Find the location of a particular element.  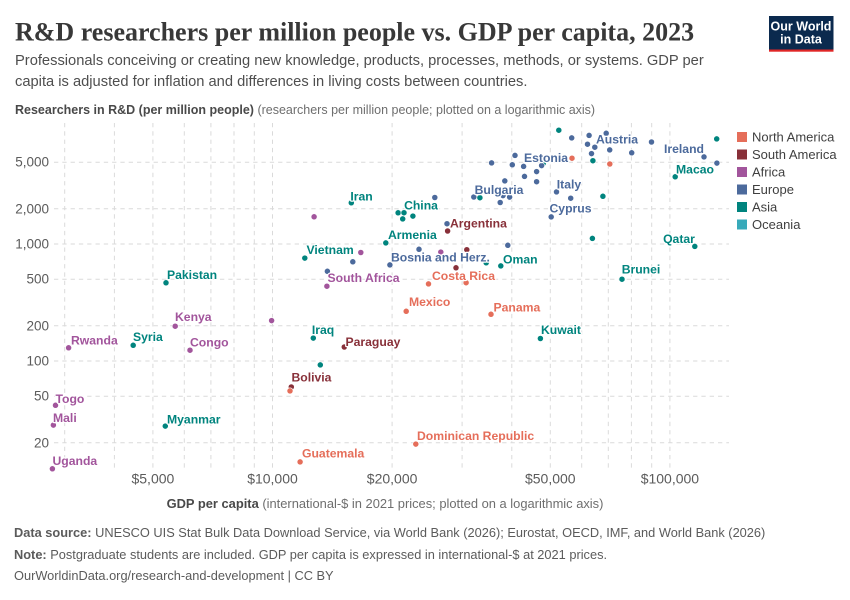

svg-text: South Africa is located at coordinates (364, 278).